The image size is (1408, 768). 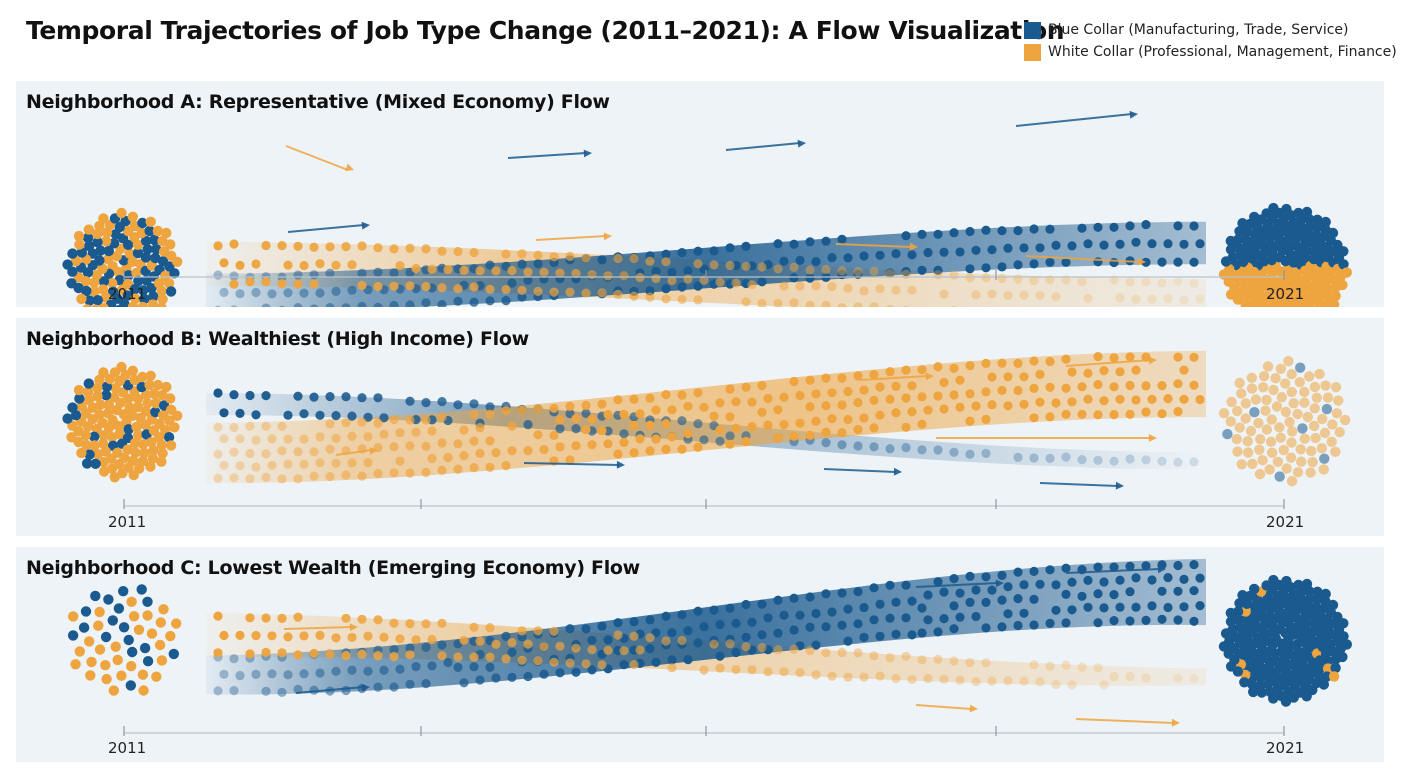 What do you see at coordinates (1285, 748) in the screenshot?
I see `year-label-end-c: 2021` at bounding box center [1285, 748].